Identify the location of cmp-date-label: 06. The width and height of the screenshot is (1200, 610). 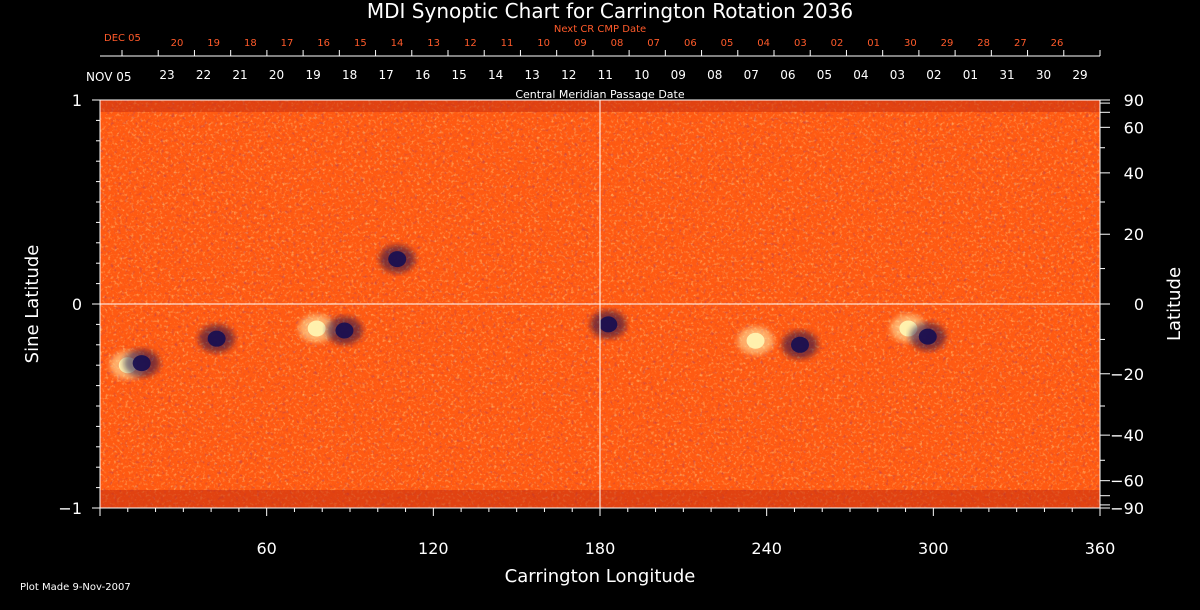
(787, 75).